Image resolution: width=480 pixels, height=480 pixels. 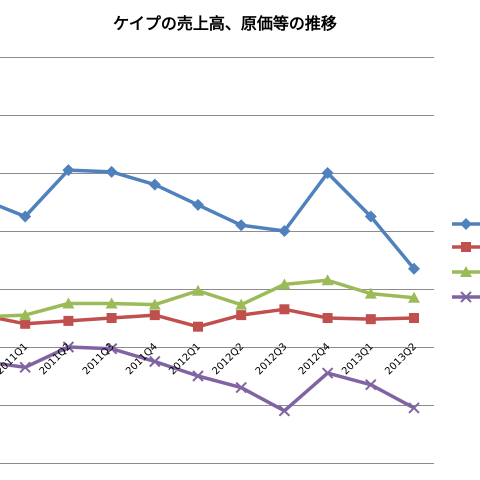 I want to click on x-tick-label: 2011Q1, so click(x=15, y=359).